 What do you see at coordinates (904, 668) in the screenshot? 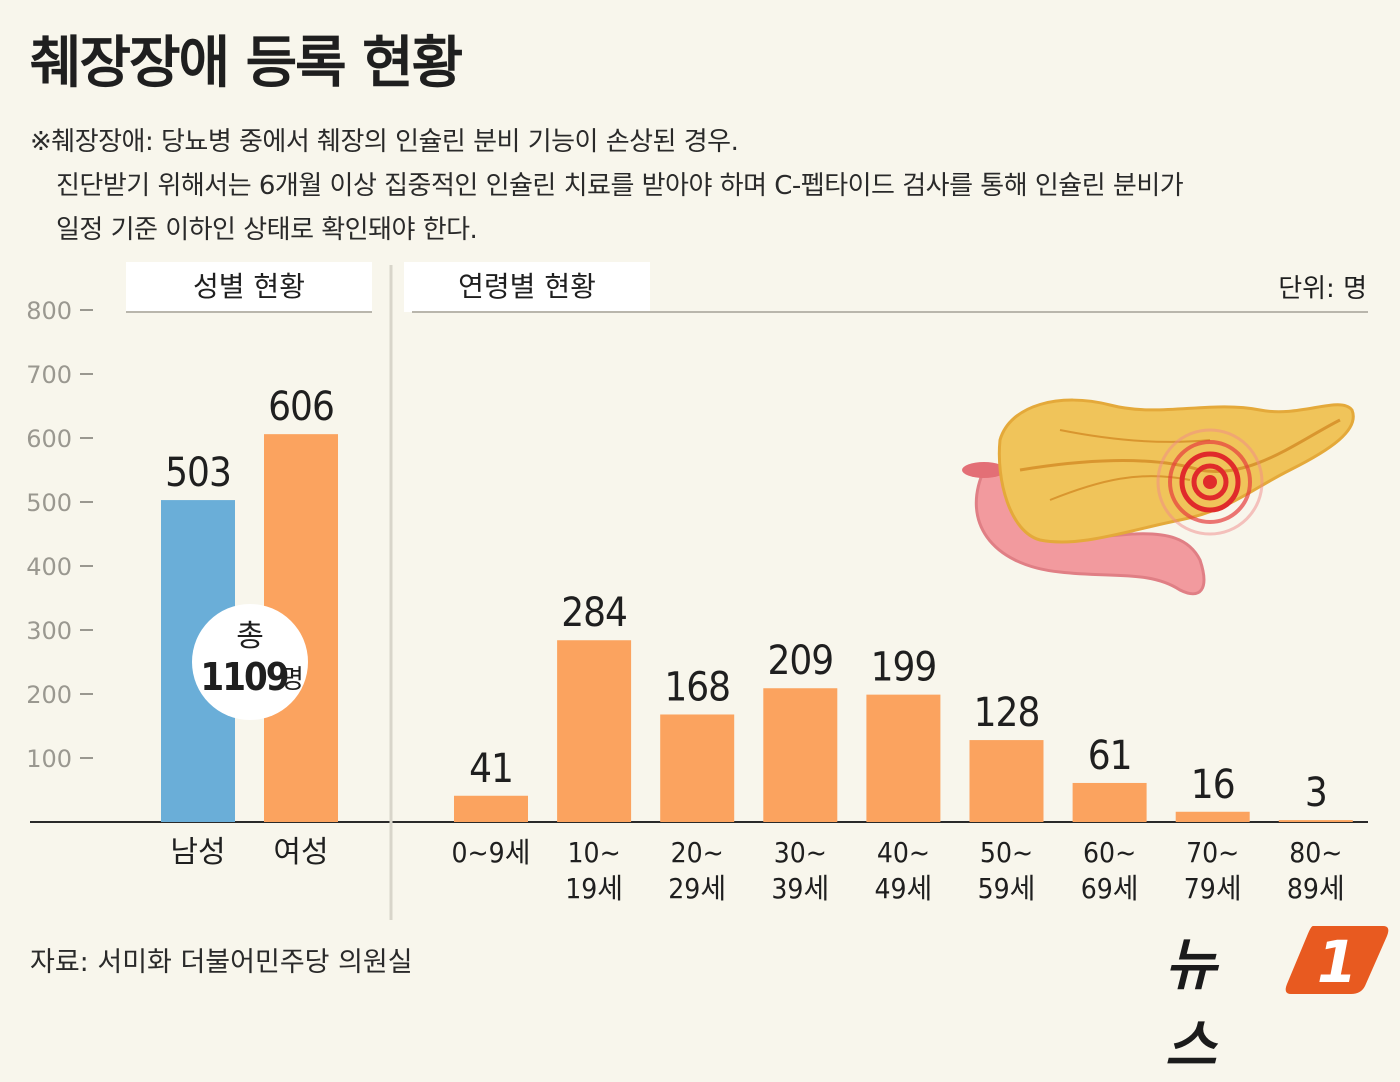
I see `age-value-label: 199` at bounding box center [904, 668].